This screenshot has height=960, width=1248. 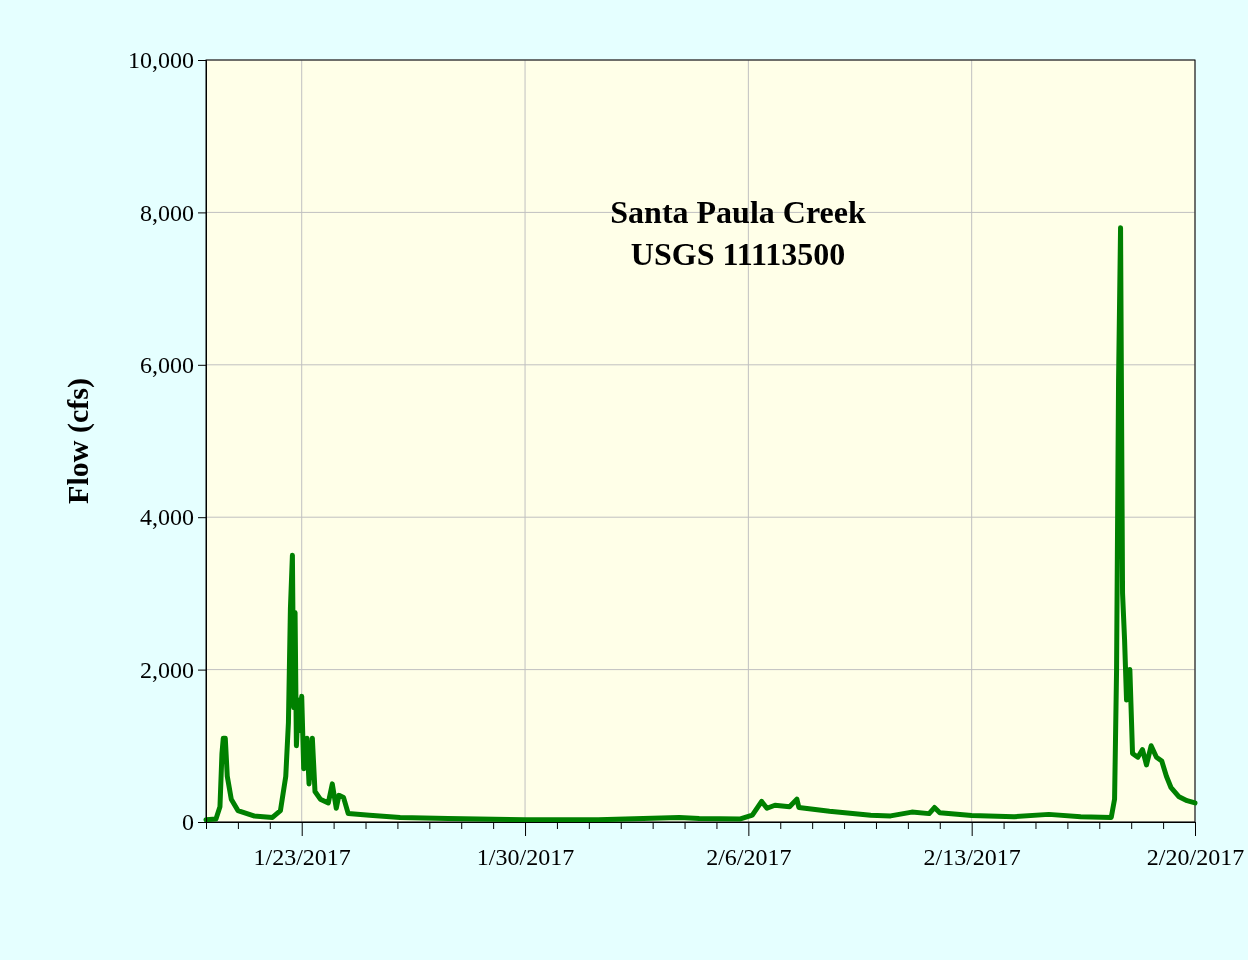 What do you see at coordinates (972, 857) in the screenshot?
I see `x-tick-label: 2/13/2017` at bounding box center [972, 857].